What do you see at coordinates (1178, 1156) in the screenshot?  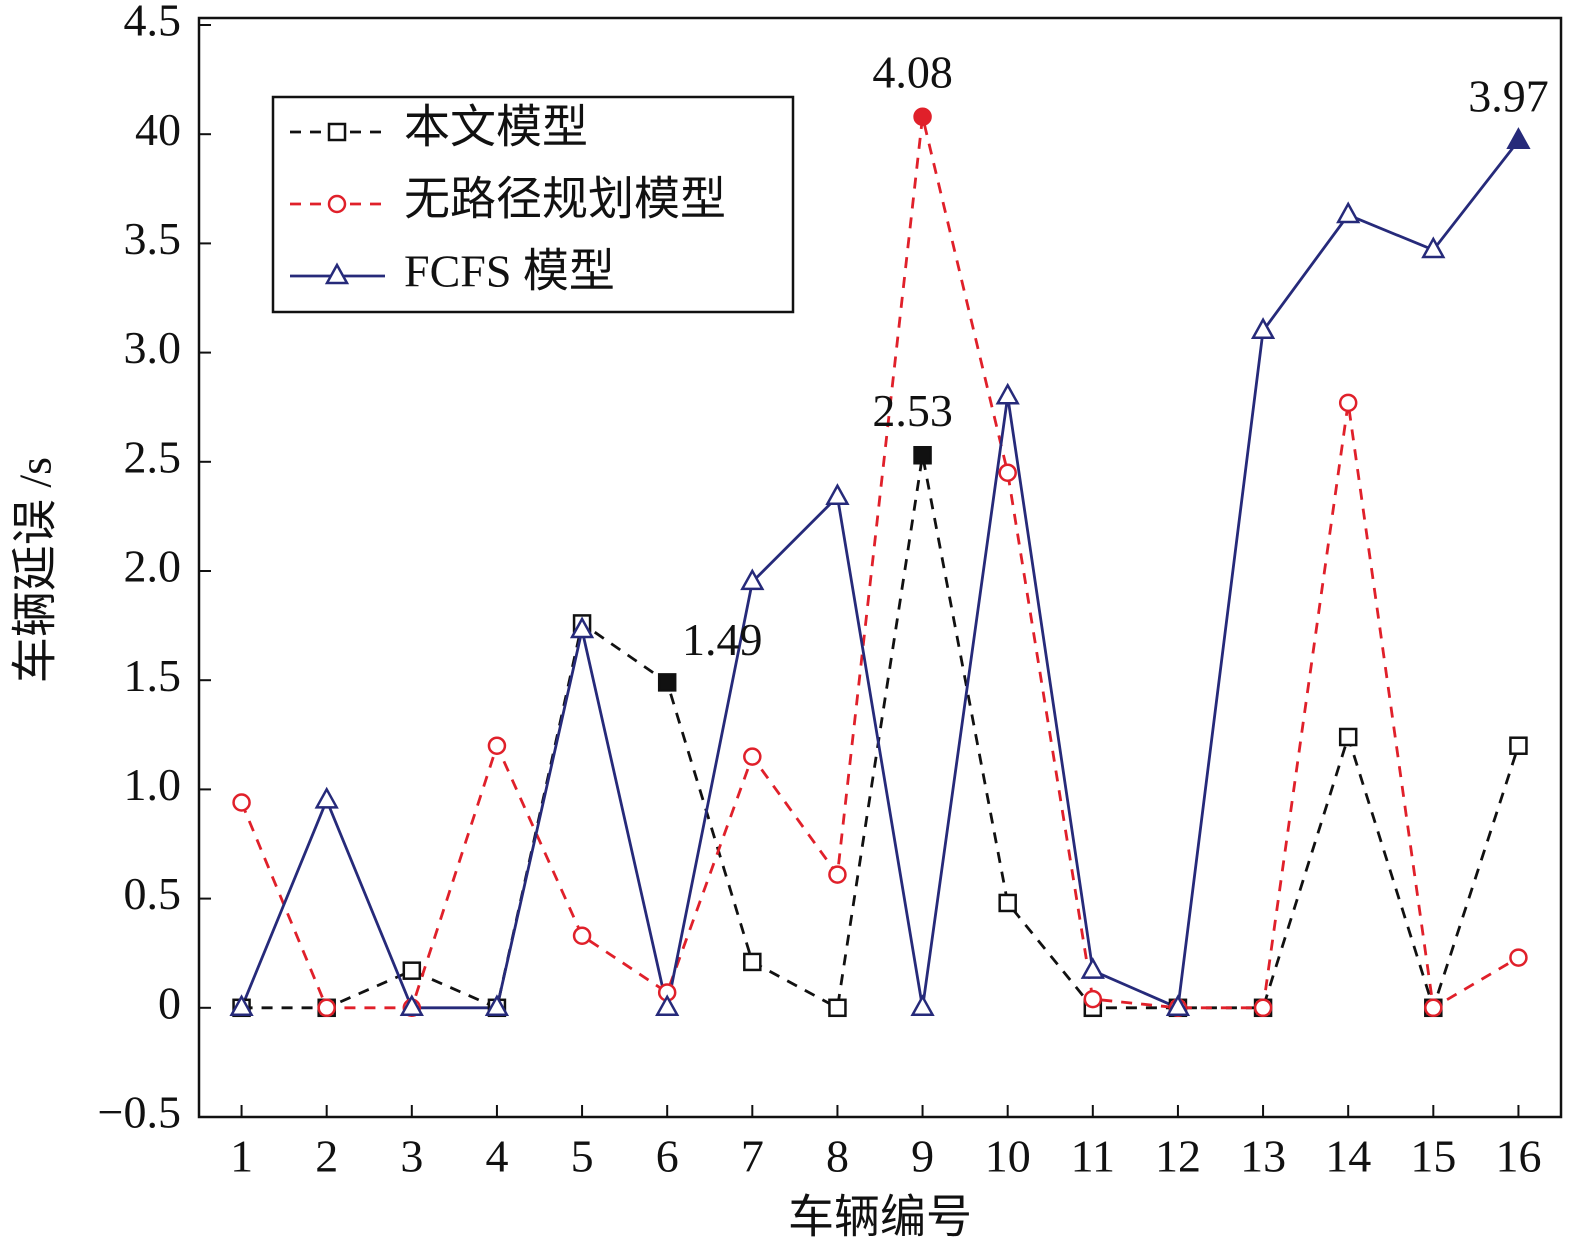 I see `x-tick-label: 12` at bounding box center [1178, 1156].